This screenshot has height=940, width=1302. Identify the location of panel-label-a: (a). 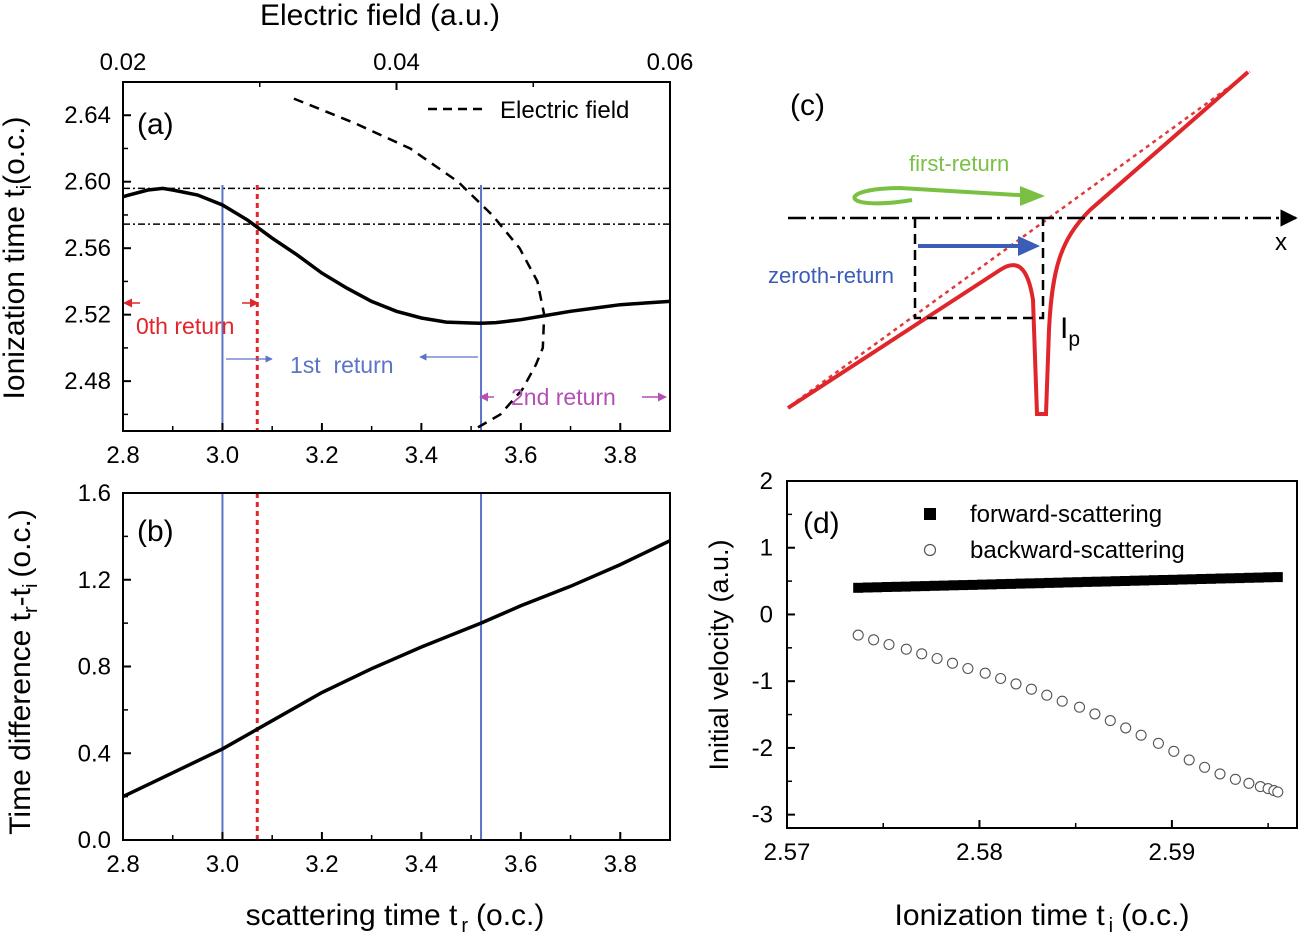
(155, 124).